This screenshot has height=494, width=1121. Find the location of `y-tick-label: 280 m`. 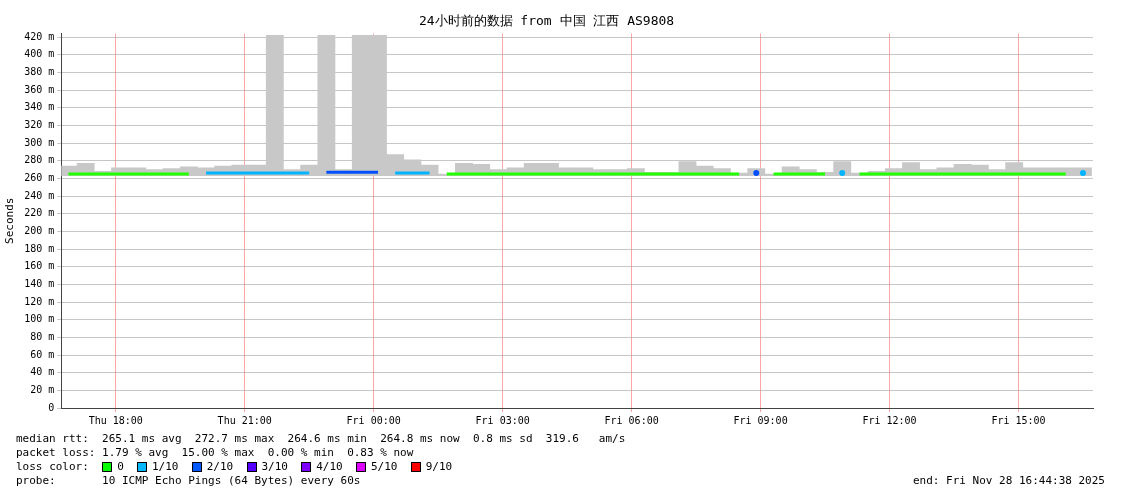

y-tick-label: 280 m is located at coordinates (39, 160).